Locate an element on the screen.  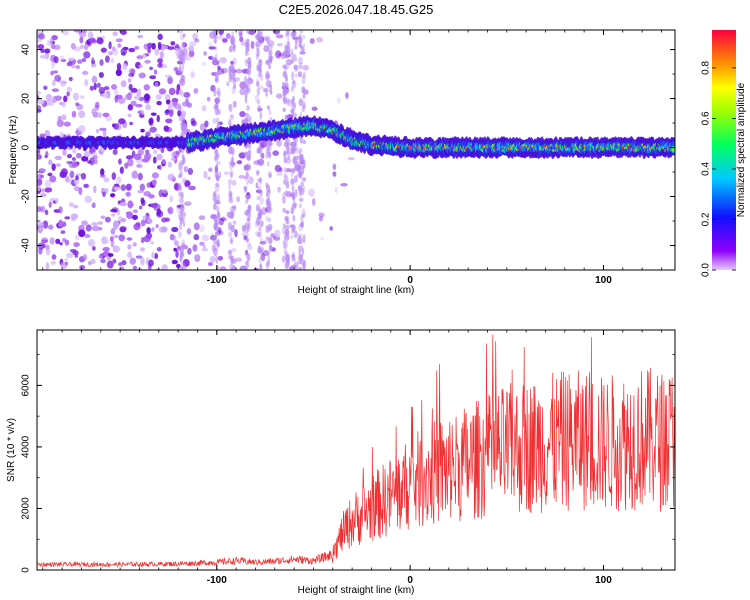
x-tick-label: 100 is located at coordinates (603, 580).